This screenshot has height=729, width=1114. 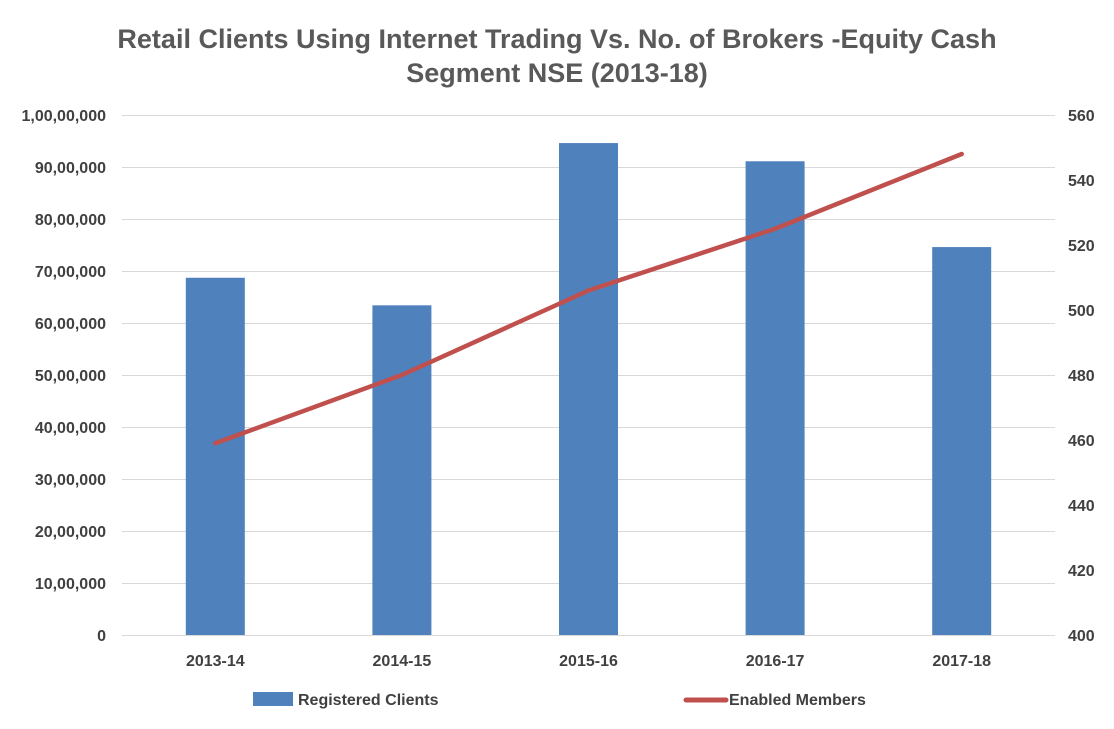 What do you see at coordinates (70, 272) in the screenshot?
I see `left-tick-label-7: 70,00,000` at bounding box center [70, 272].